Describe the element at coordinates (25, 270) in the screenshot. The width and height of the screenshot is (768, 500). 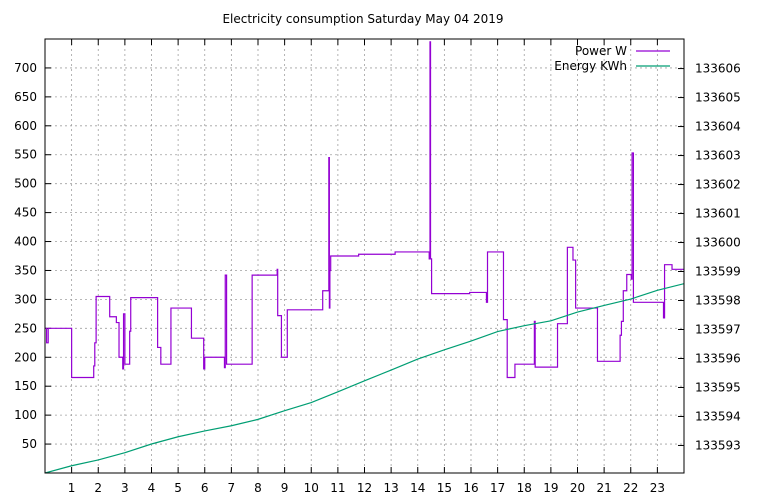
I see `y-left-tick-label: 350` at that location.